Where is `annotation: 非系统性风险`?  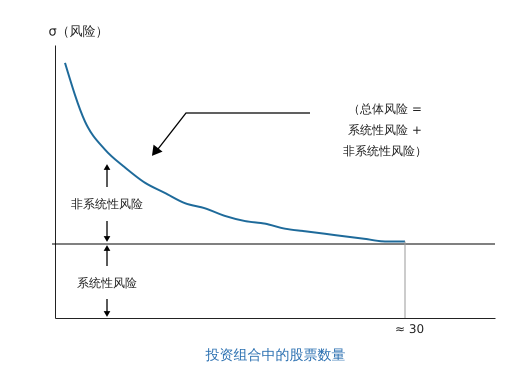
annotation: 非系统性风险 is located at coordinates (107, 204).